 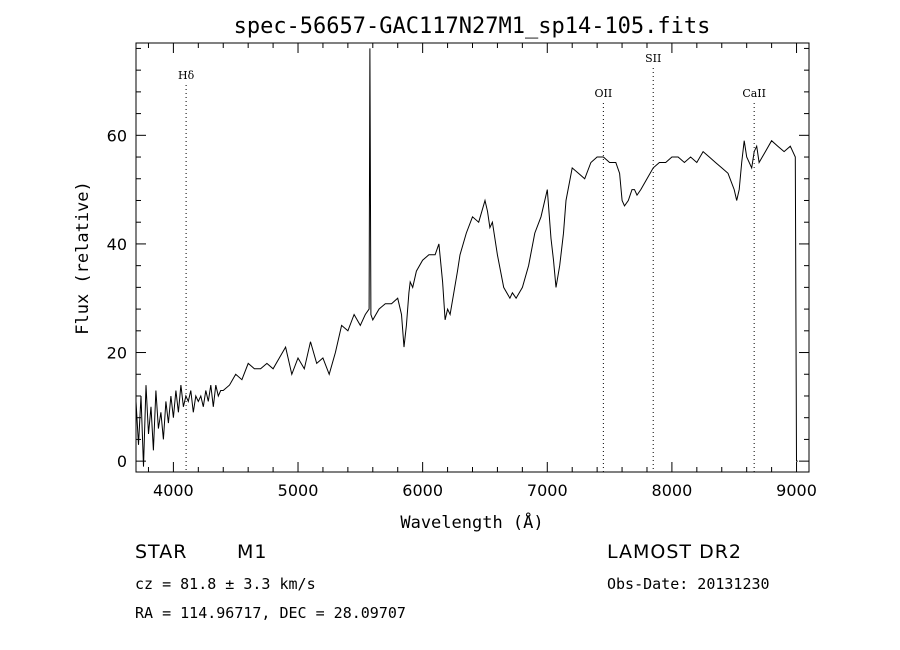 What do you see at coordinates (117, 244) in the screenshot?
I see `y-tick-label: 40` at bounding box center [117, 244].